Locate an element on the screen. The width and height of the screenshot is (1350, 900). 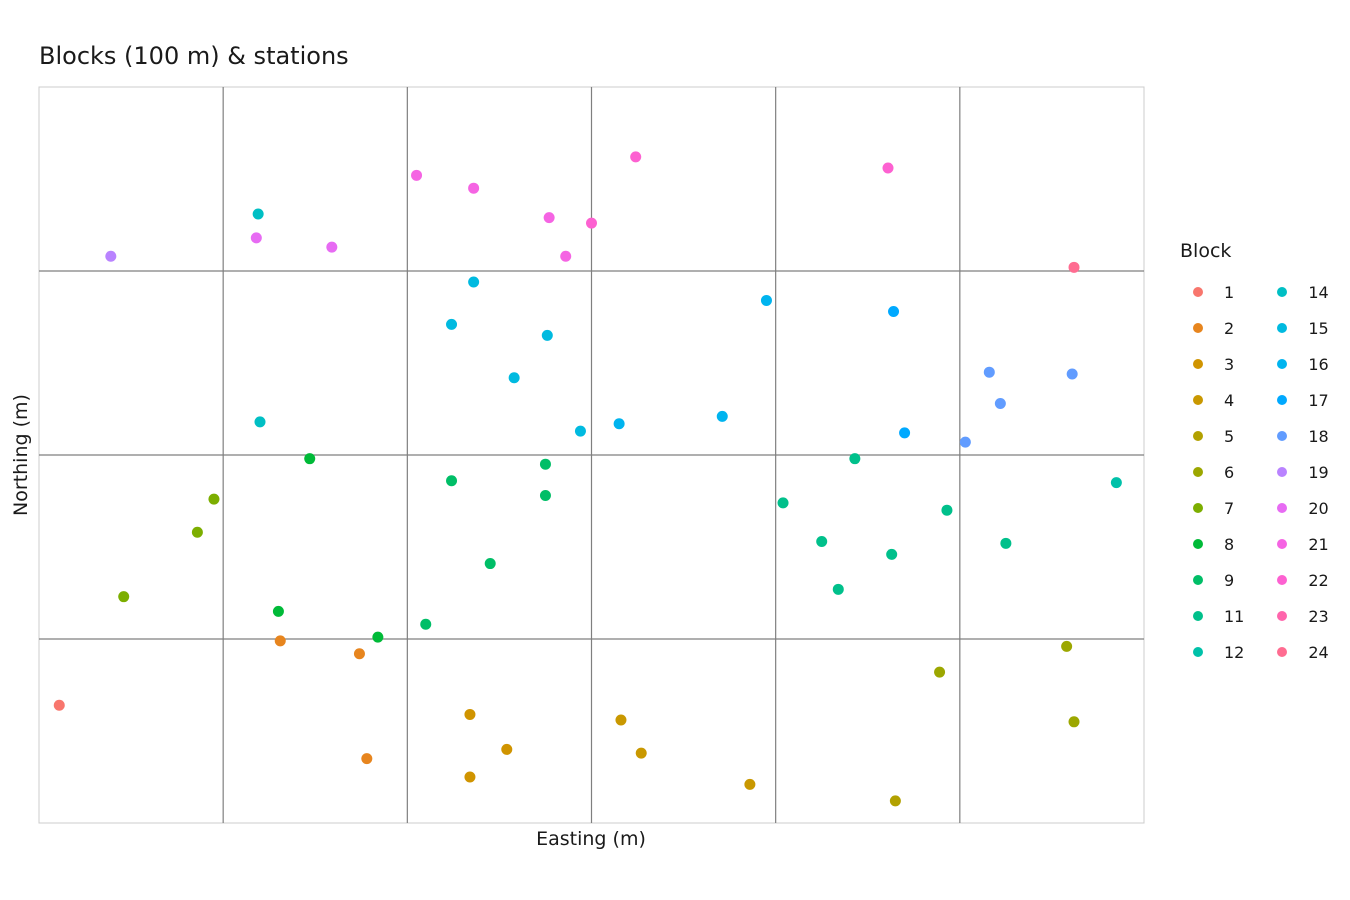
legend-label: 18 is located at coordinates (1318, 436).